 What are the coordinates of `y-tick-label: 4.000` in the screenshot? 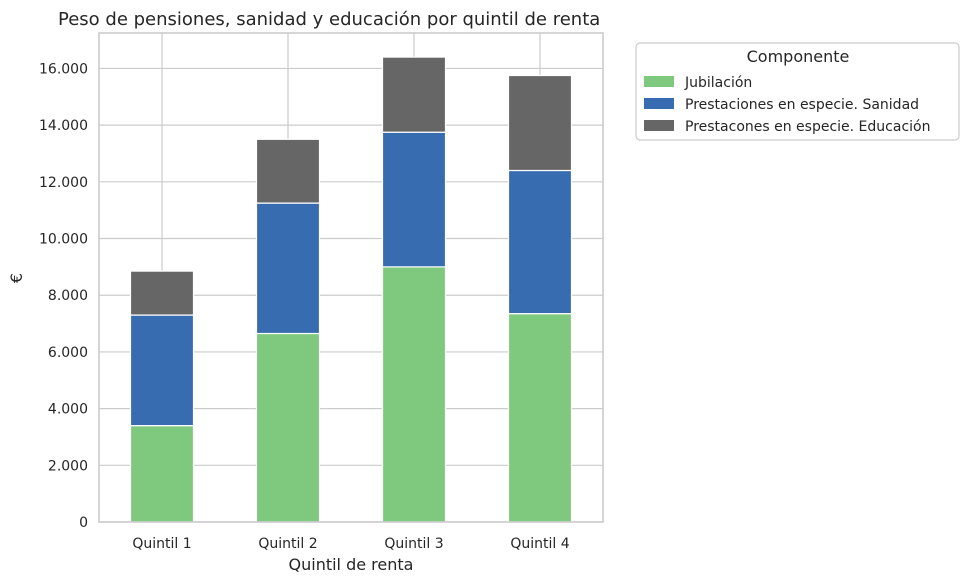 It's located at (68, 410).